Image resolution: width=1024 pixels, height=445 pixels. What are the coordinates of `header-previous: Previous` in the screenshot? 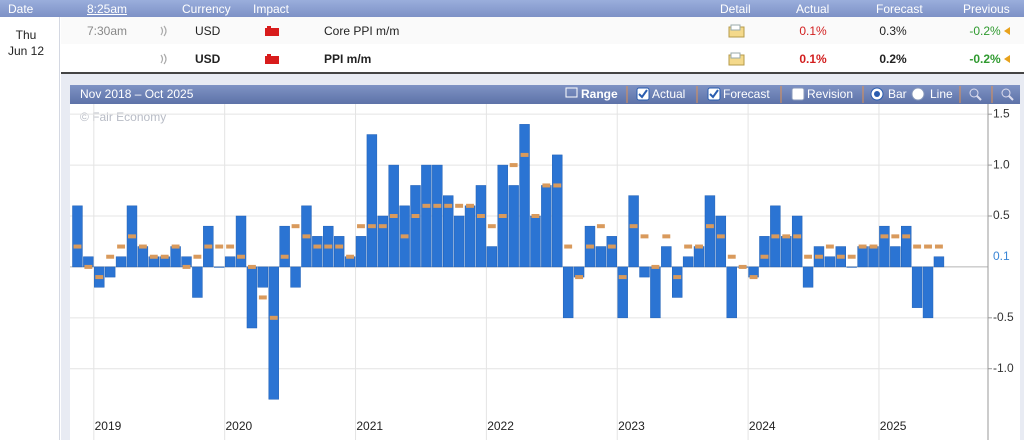 It's located at (986, 9).